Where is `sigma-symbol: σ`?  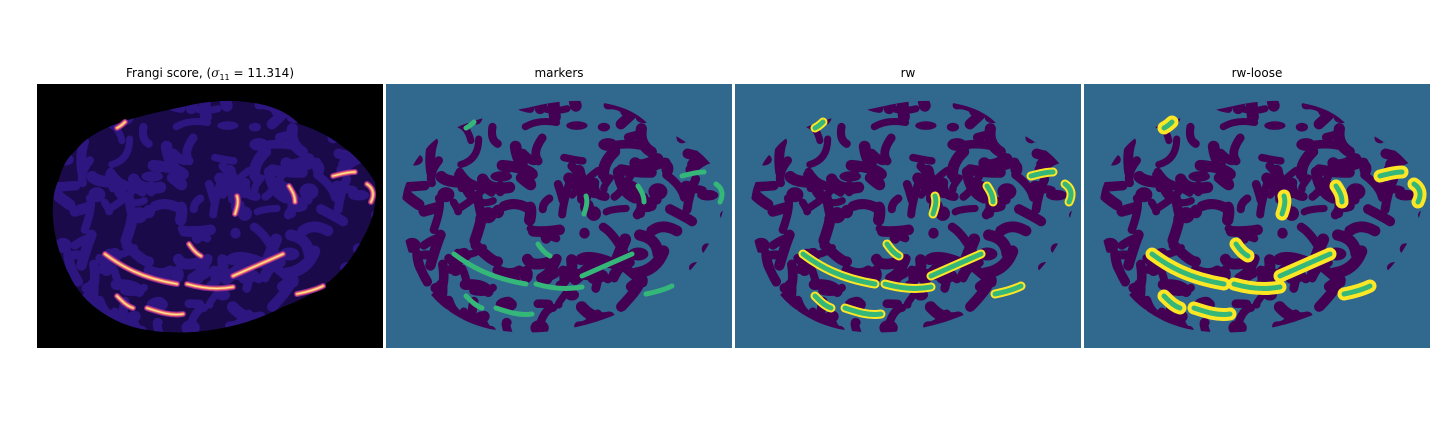
sigma-symbol: σ is located at coordinates (215, 73).